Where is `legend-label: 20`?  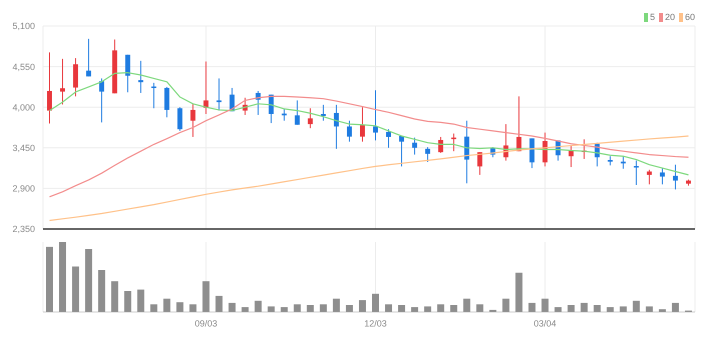
legend-label: 20 is located at coordinates (669, 17).